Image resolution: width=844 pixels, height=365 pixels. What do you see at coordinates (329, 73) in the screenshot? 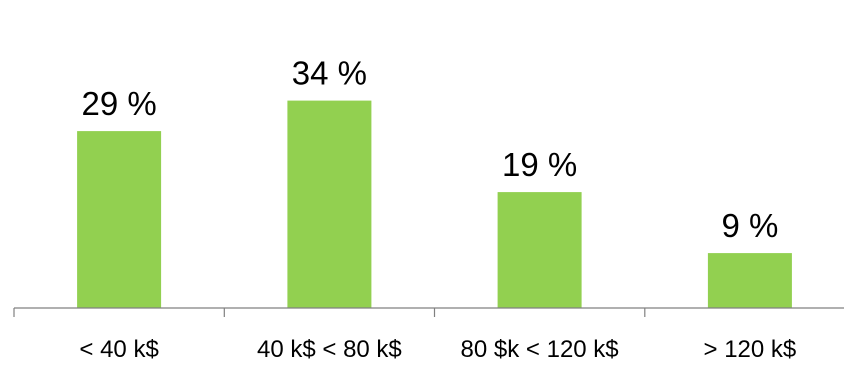
I see `data-label-1: 34 %` at bounding box center [329, 73].